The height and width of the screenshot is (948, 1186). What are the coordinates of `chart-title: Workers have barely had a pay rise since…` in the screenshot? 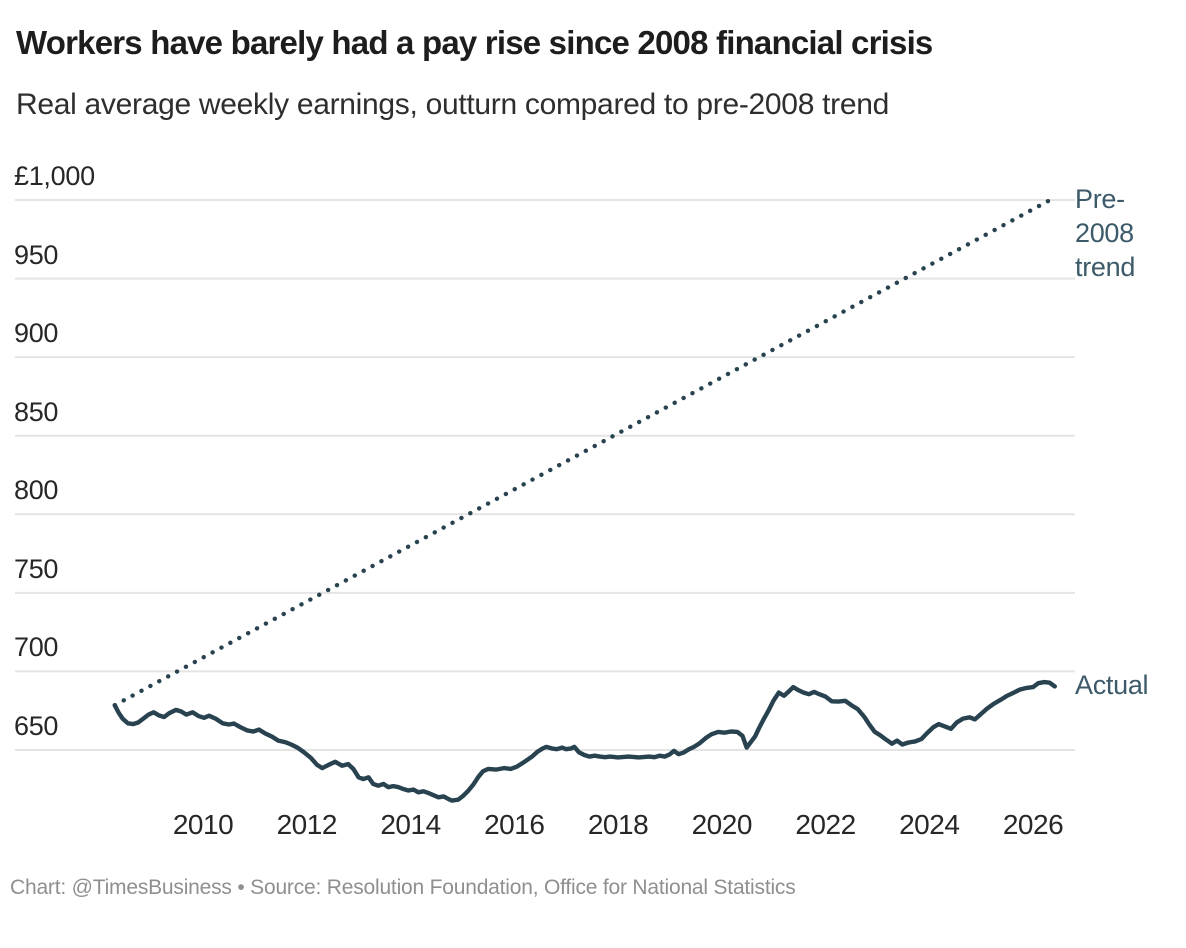 It's located at (474, 42).